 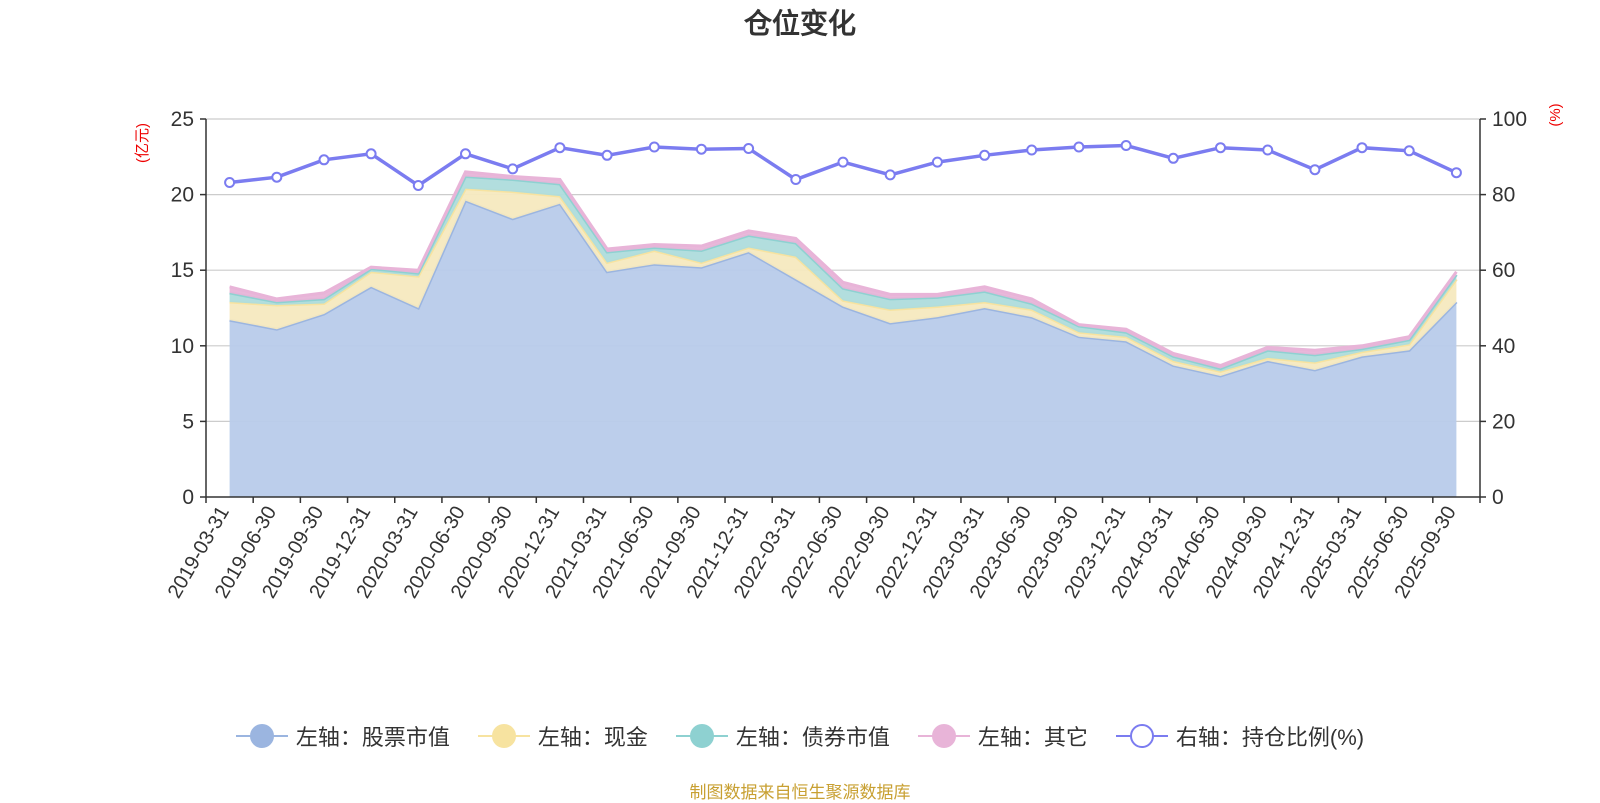 I want to click on right-tick-label: 60, so click(x=1503, y=270).